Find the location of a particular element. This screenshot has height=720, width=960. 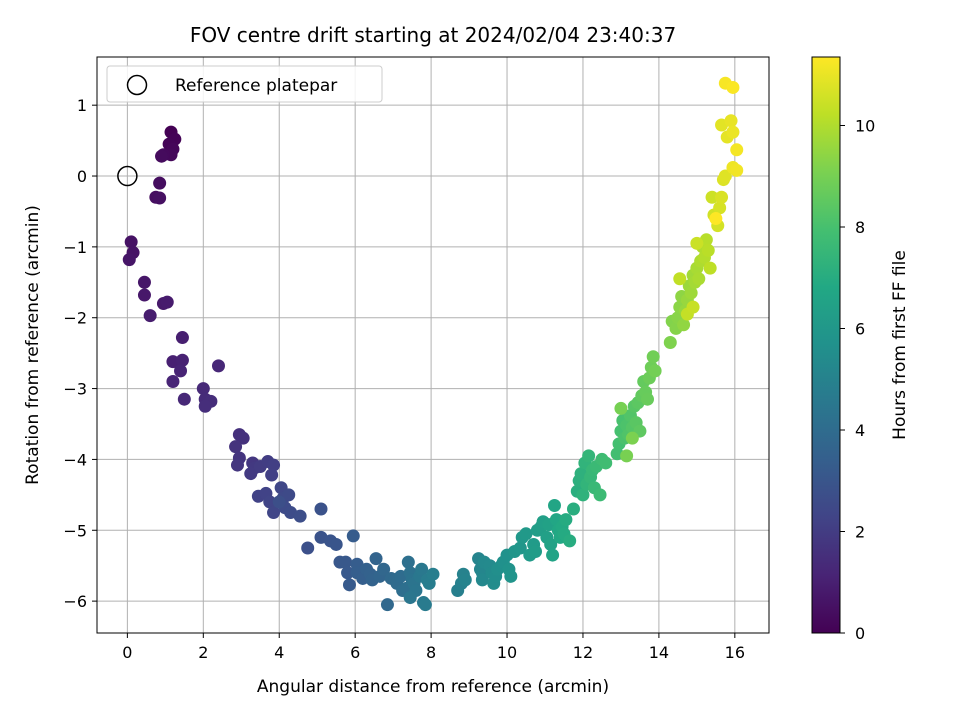

y-tick-label: −5 is located at coordinates (75, 530).